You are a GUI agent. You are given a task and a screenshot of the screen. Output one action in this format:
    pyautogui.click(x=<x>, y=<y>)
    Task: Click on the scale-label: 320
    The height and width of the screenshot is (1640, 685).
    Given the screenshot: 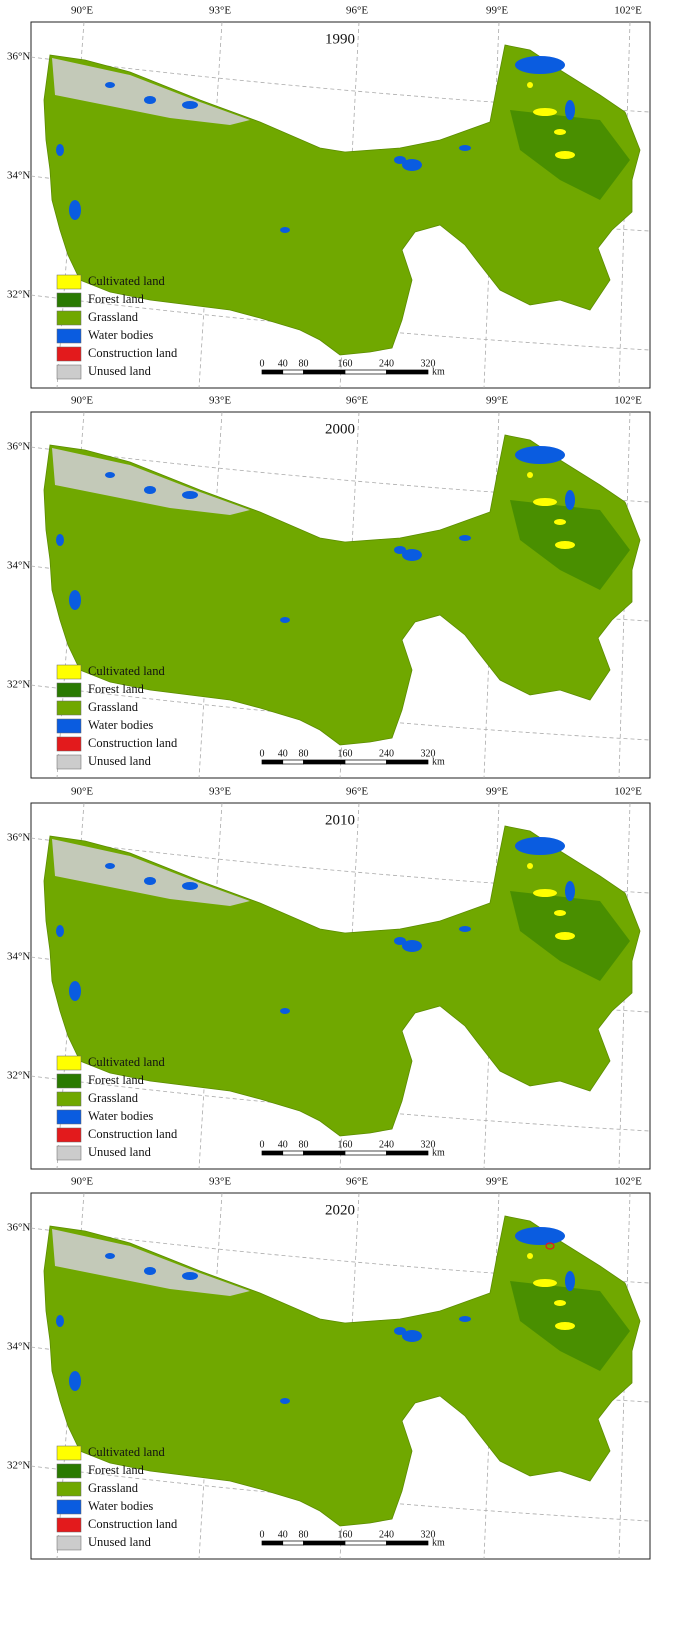 What is the action you would take?
    pyautogui.click(x=428, y=363)
    